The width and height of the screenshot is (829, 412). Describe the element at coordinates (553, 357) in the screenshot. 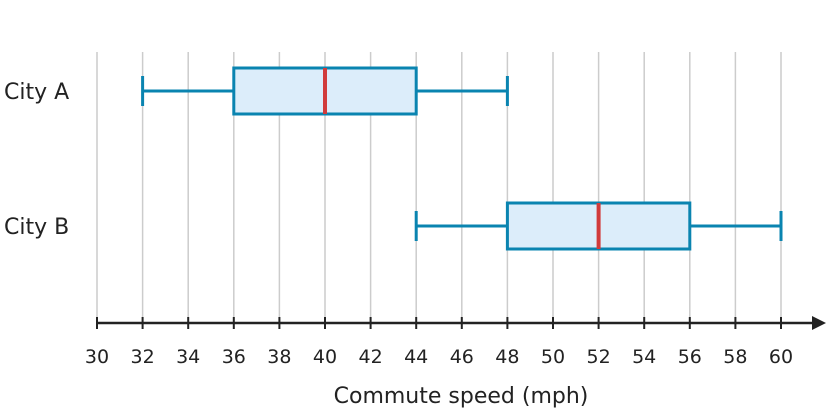

I see `x-tick-label-50: 50` at that location.